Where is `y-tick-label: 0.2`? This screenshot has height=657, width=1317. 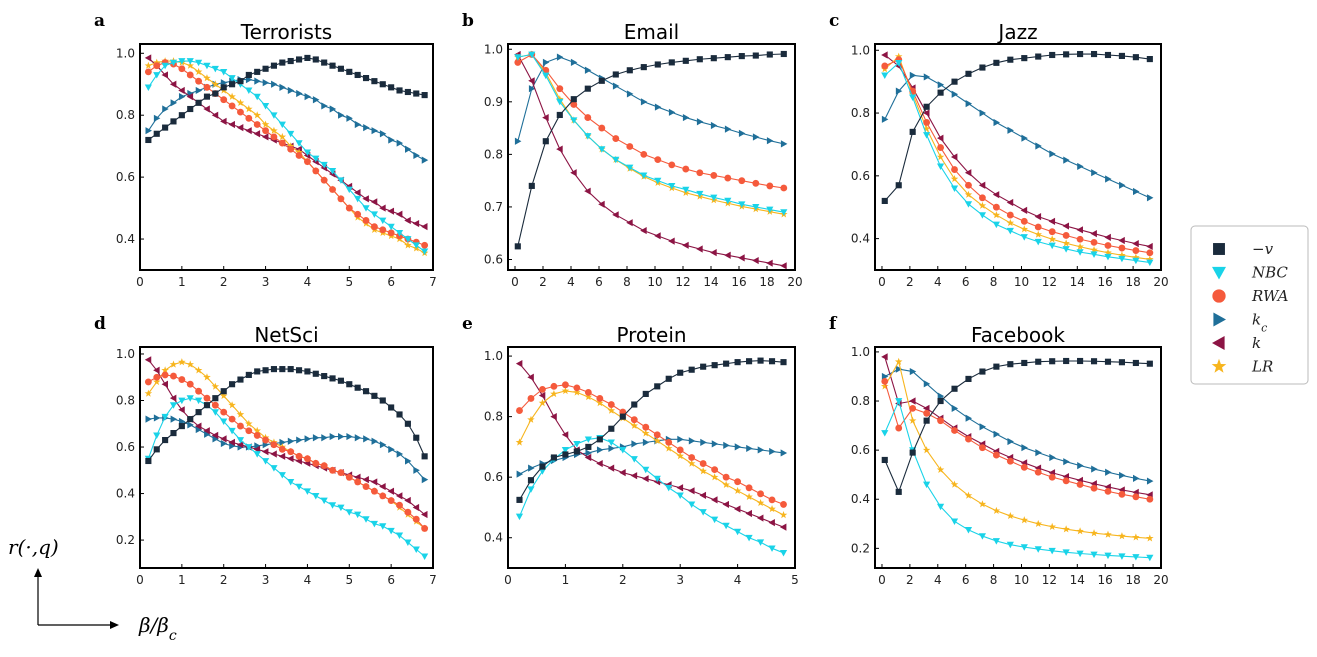
y-tick-label: 0.2 is located at coordinates (125, 540).